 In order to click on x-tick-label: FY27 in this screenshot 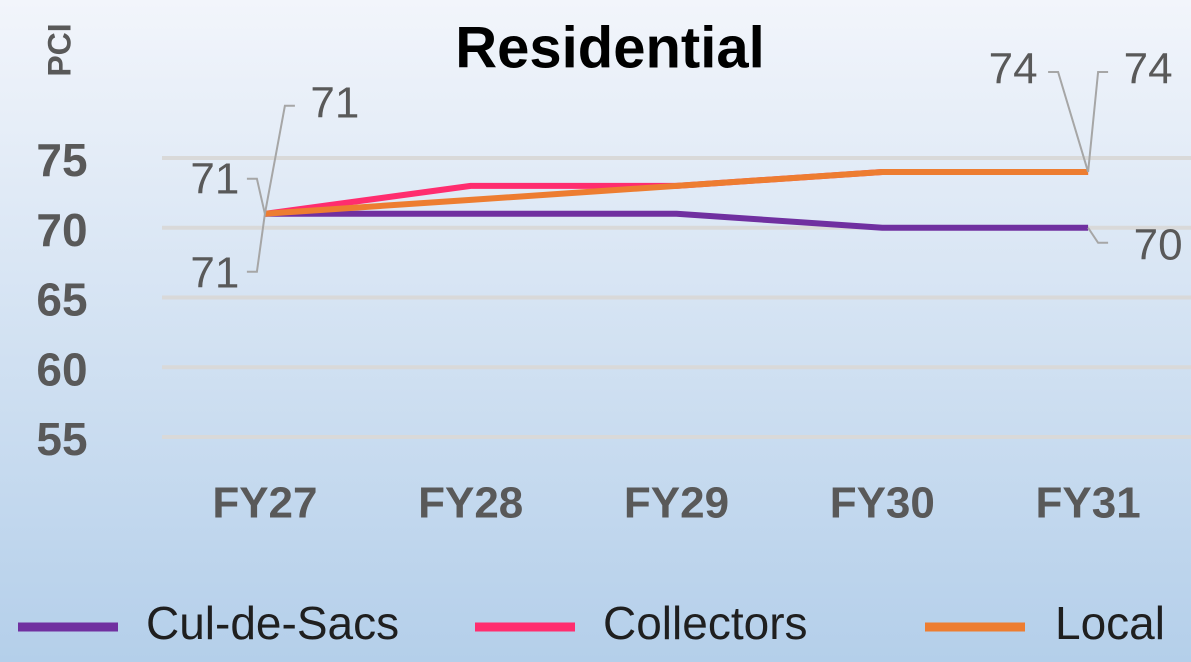, I will do `click(264, 503)`.